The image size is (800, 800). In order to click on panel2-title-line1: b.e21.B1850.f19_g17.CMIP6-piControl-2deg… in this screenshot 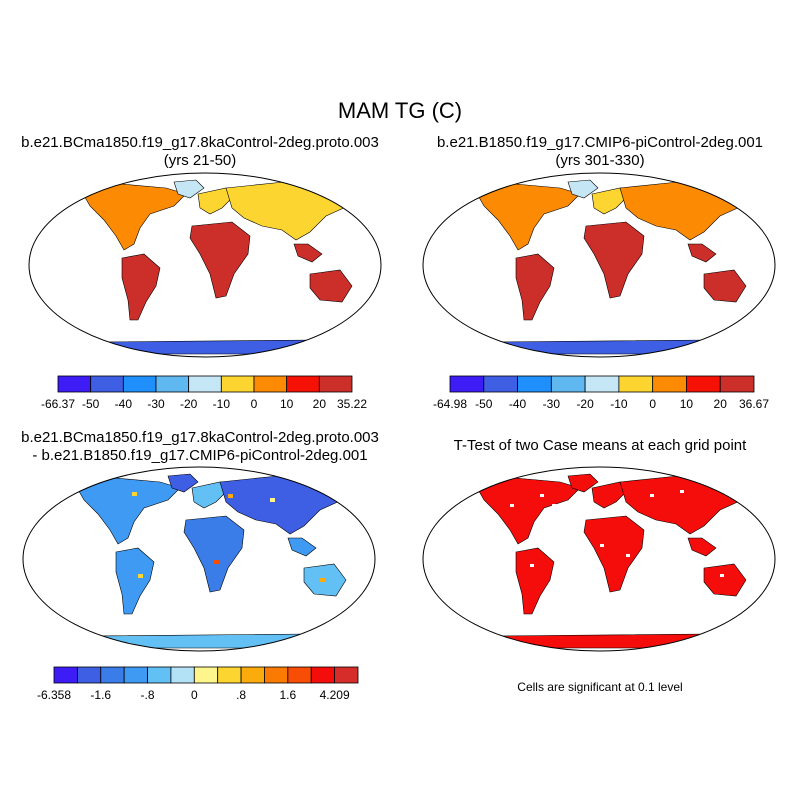, I will do `click(600, 142)`.